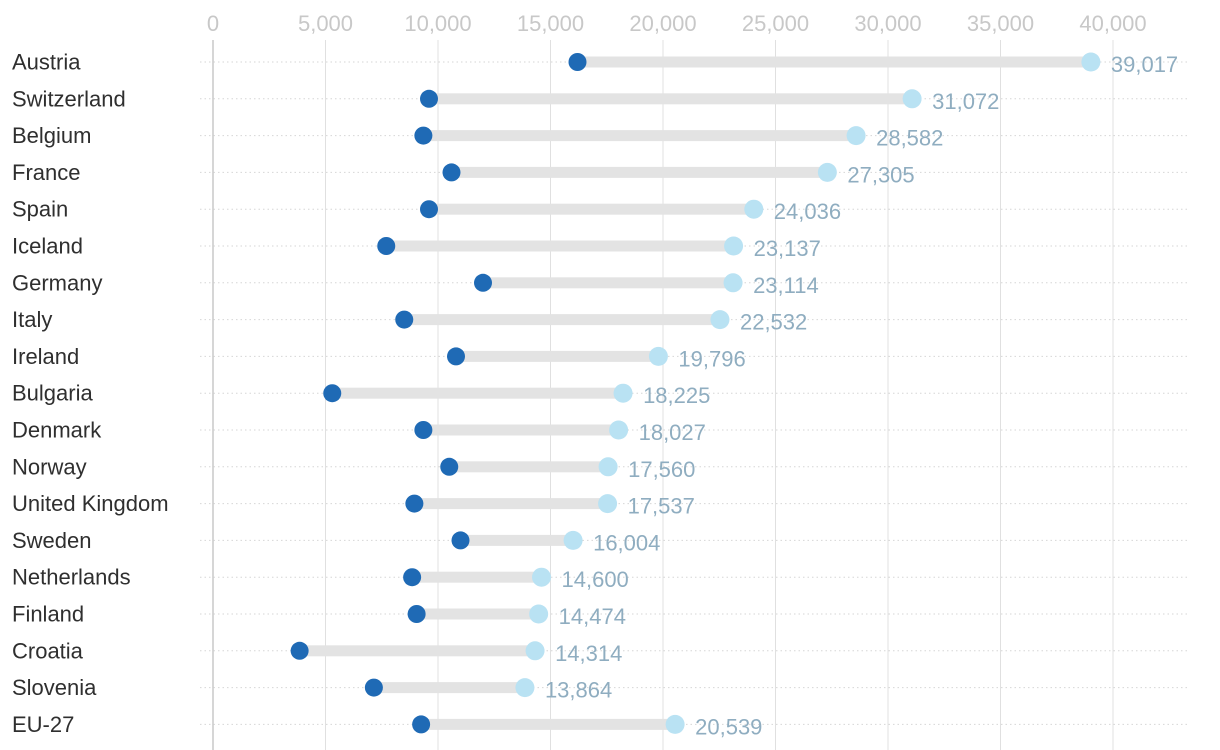  I want to click on value-label: 17,560, so click(661, 469).